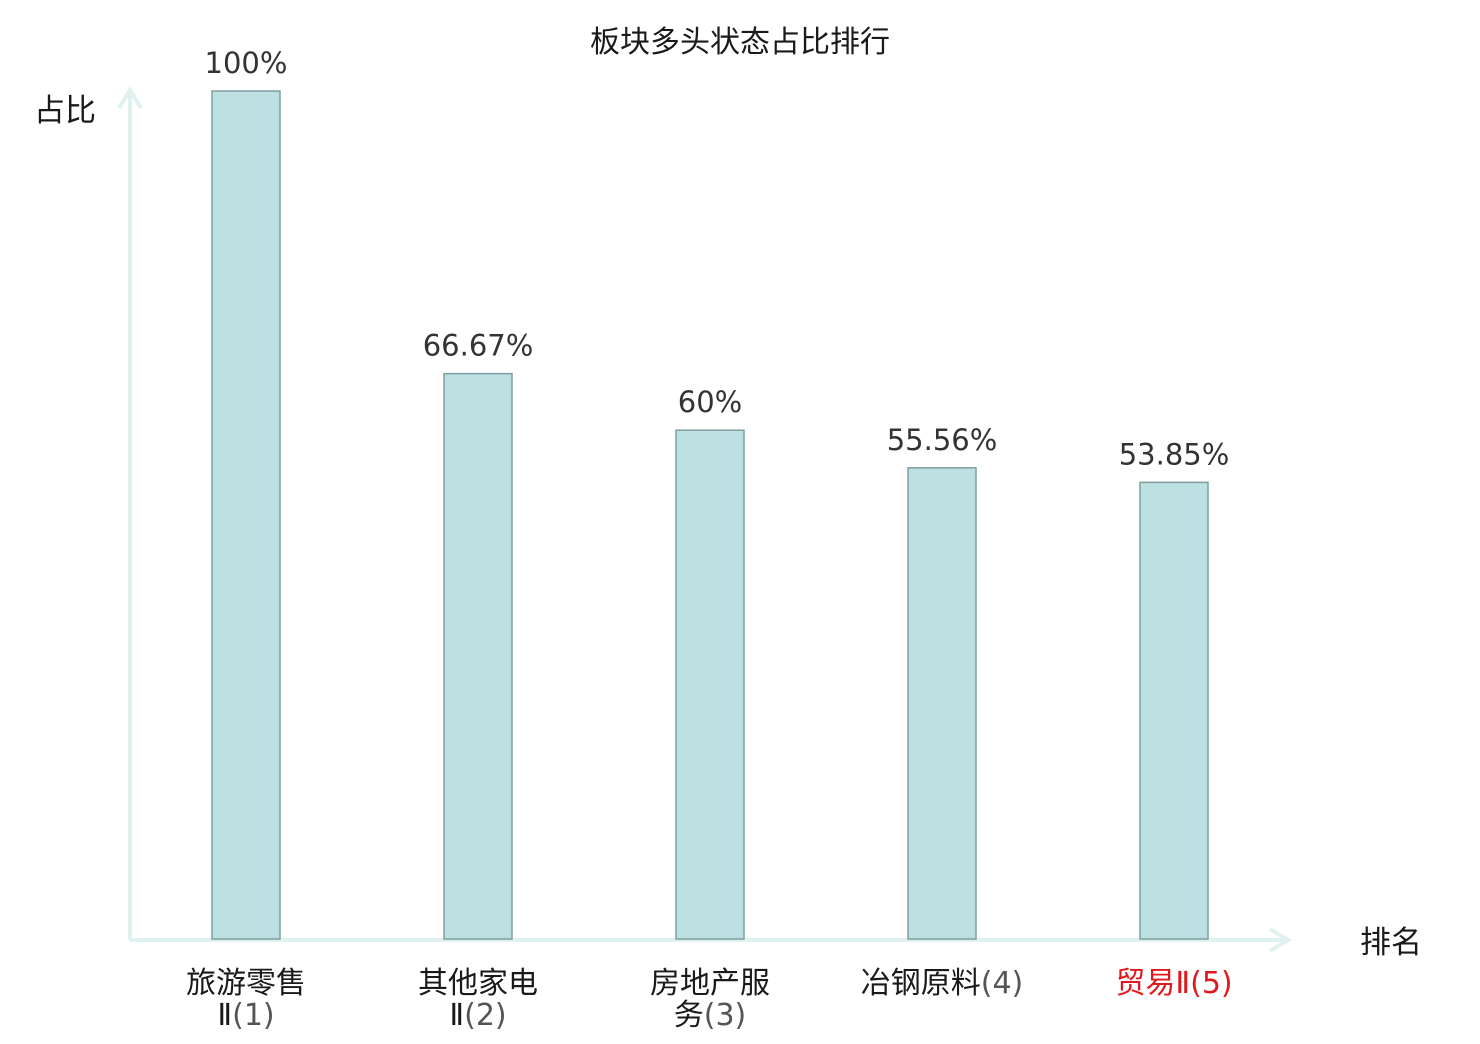  Describe the element at coordinates (942, 440) in the screenshot. I see `bar-value-label-4: 55.56%` at that location.